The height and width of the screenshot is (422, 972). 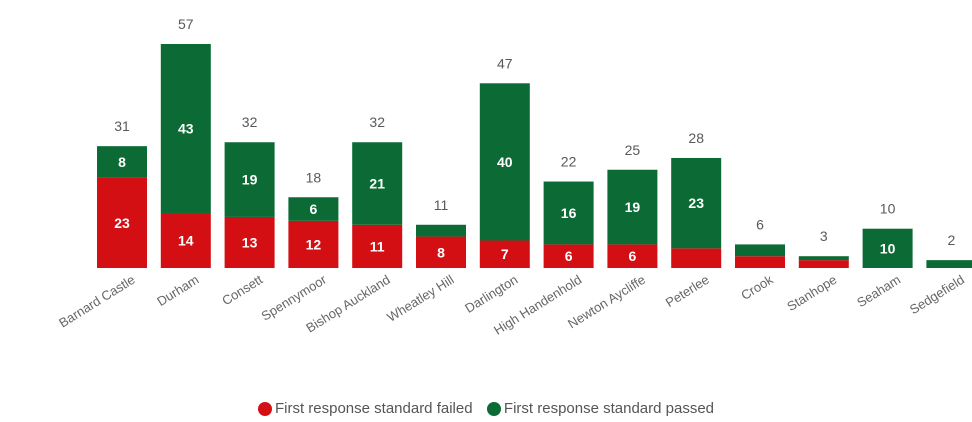 I want to click on data-label-passed: 10, so click(x=888, y=248).